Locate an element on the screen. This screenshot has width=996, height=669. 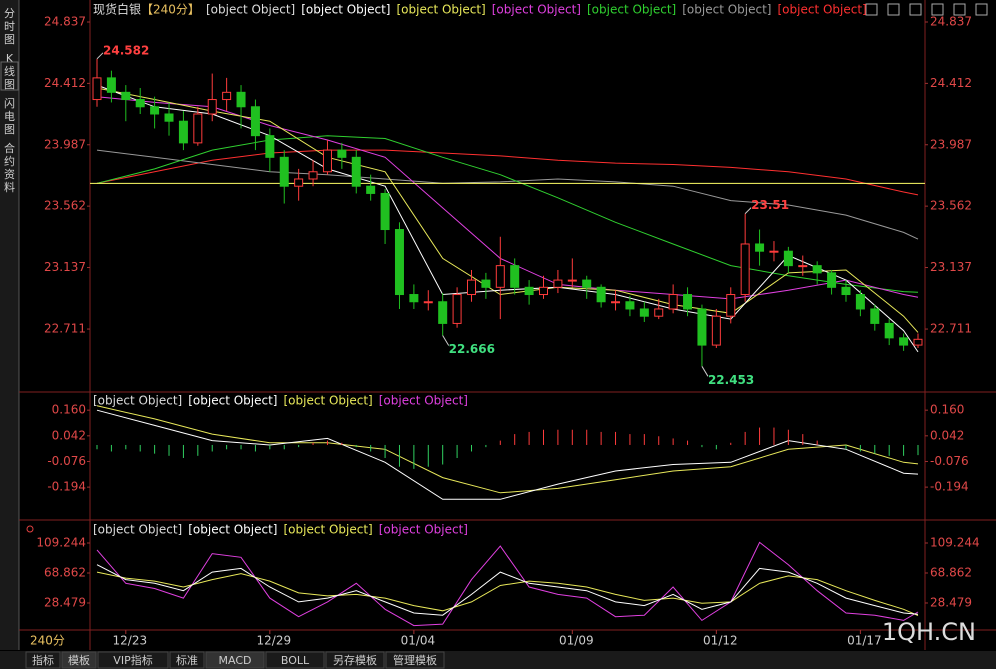
period: 【240分】 is located at coordinates (170, 10).